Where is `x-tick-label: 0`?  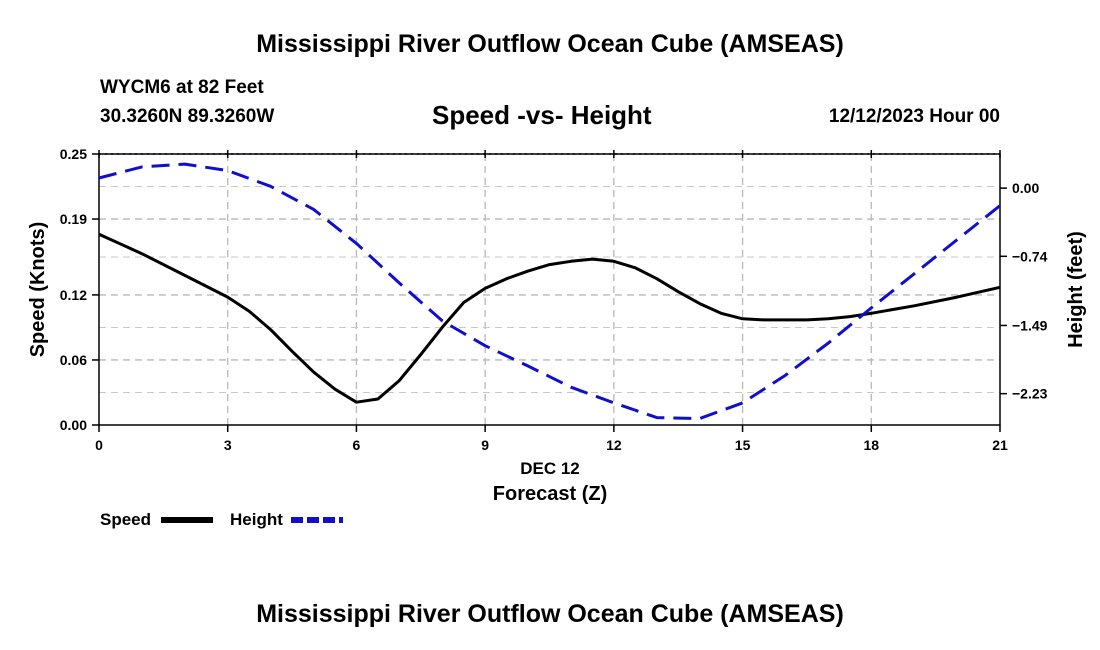 x-tick-label: 0 is located at coordinates (99, 445).